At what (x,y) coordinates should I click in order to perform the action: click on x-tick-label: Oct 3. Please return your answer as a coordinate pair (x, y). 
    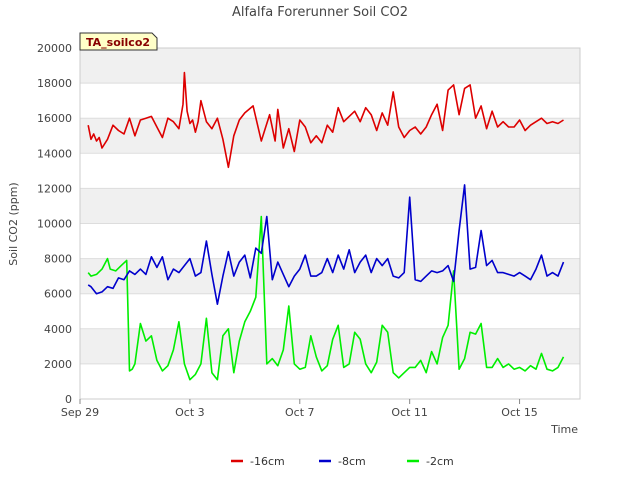
    Looking at the image, I should click on (190, 412).